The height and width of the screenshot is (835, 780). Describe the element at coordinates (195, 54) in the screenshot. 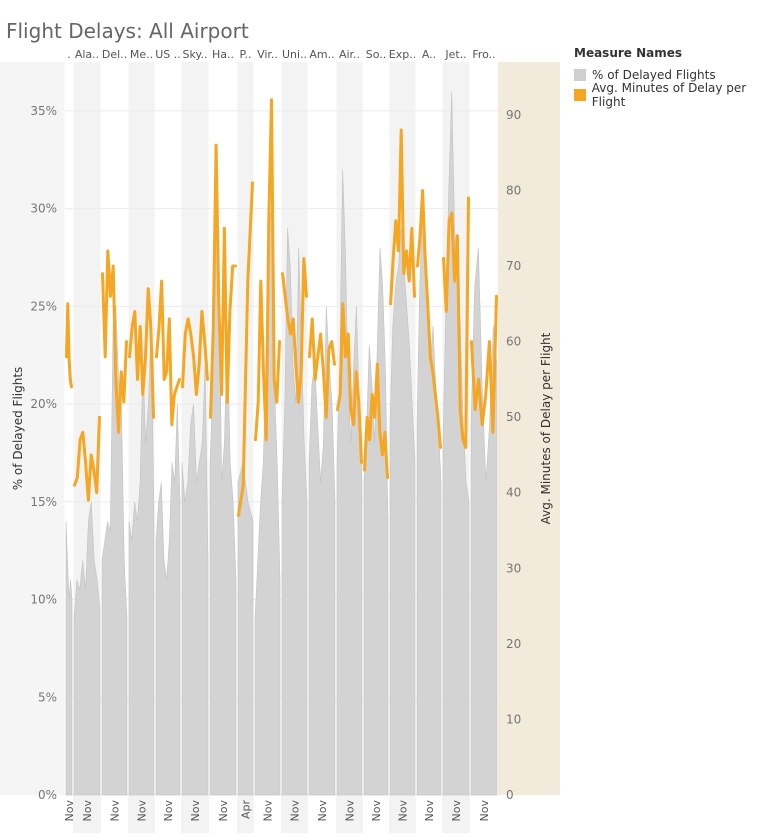

I see `airline-header: Sky..` at that location.